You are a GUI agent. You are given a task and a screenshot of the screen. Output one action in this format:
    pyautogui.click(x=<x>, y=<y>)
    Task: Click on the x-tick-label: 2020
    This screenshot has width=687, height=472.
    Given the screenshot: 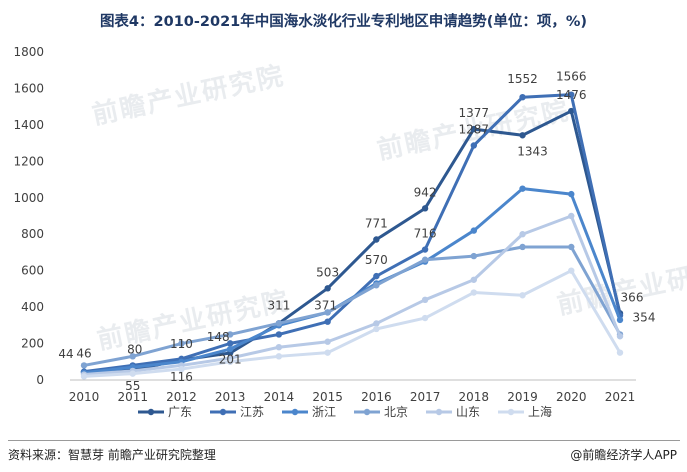 What is the action you would take?
    pyautogui.click(x=571, y=397)
    